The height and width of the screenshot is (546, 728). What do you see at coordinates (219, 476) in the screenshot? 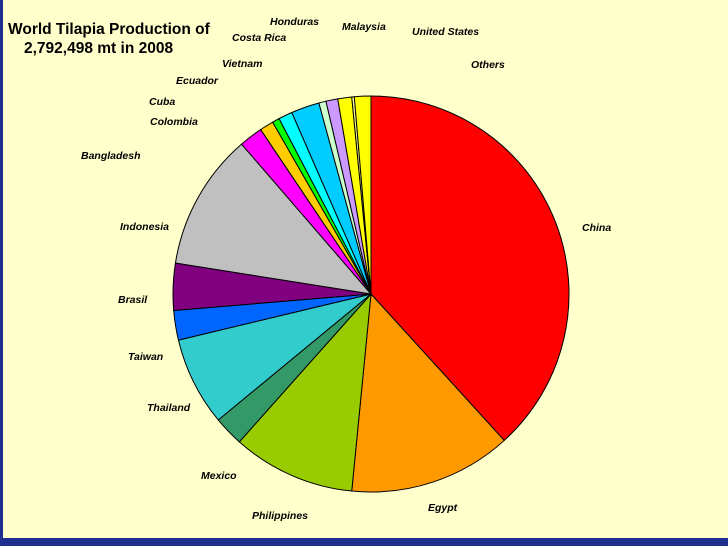
I see `pie-label-mexico: Mexico` at bounding box center [219, 476].